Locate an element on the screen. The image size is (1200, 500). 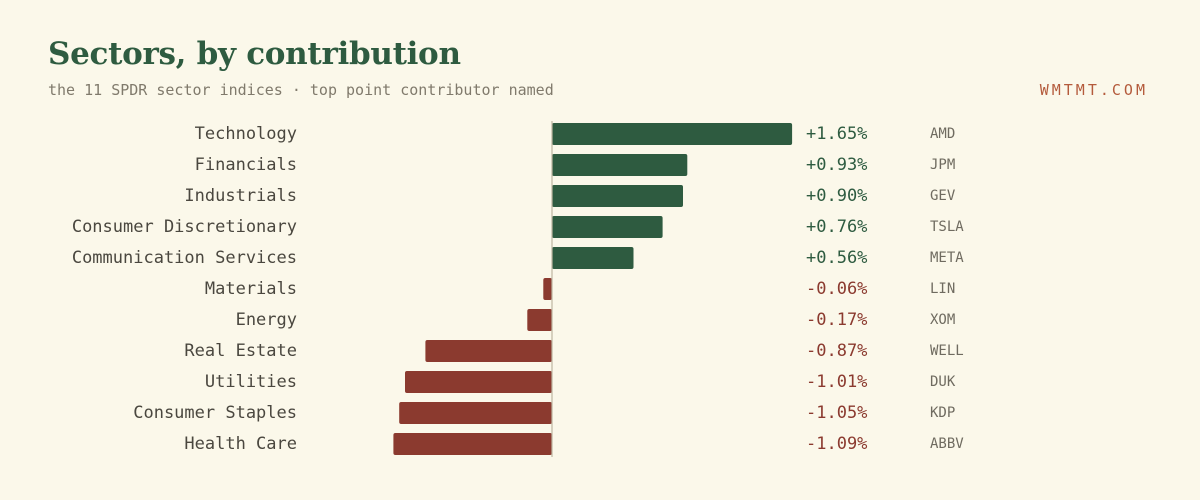
top-contributor-label: META is located at coordinates (947, 258).